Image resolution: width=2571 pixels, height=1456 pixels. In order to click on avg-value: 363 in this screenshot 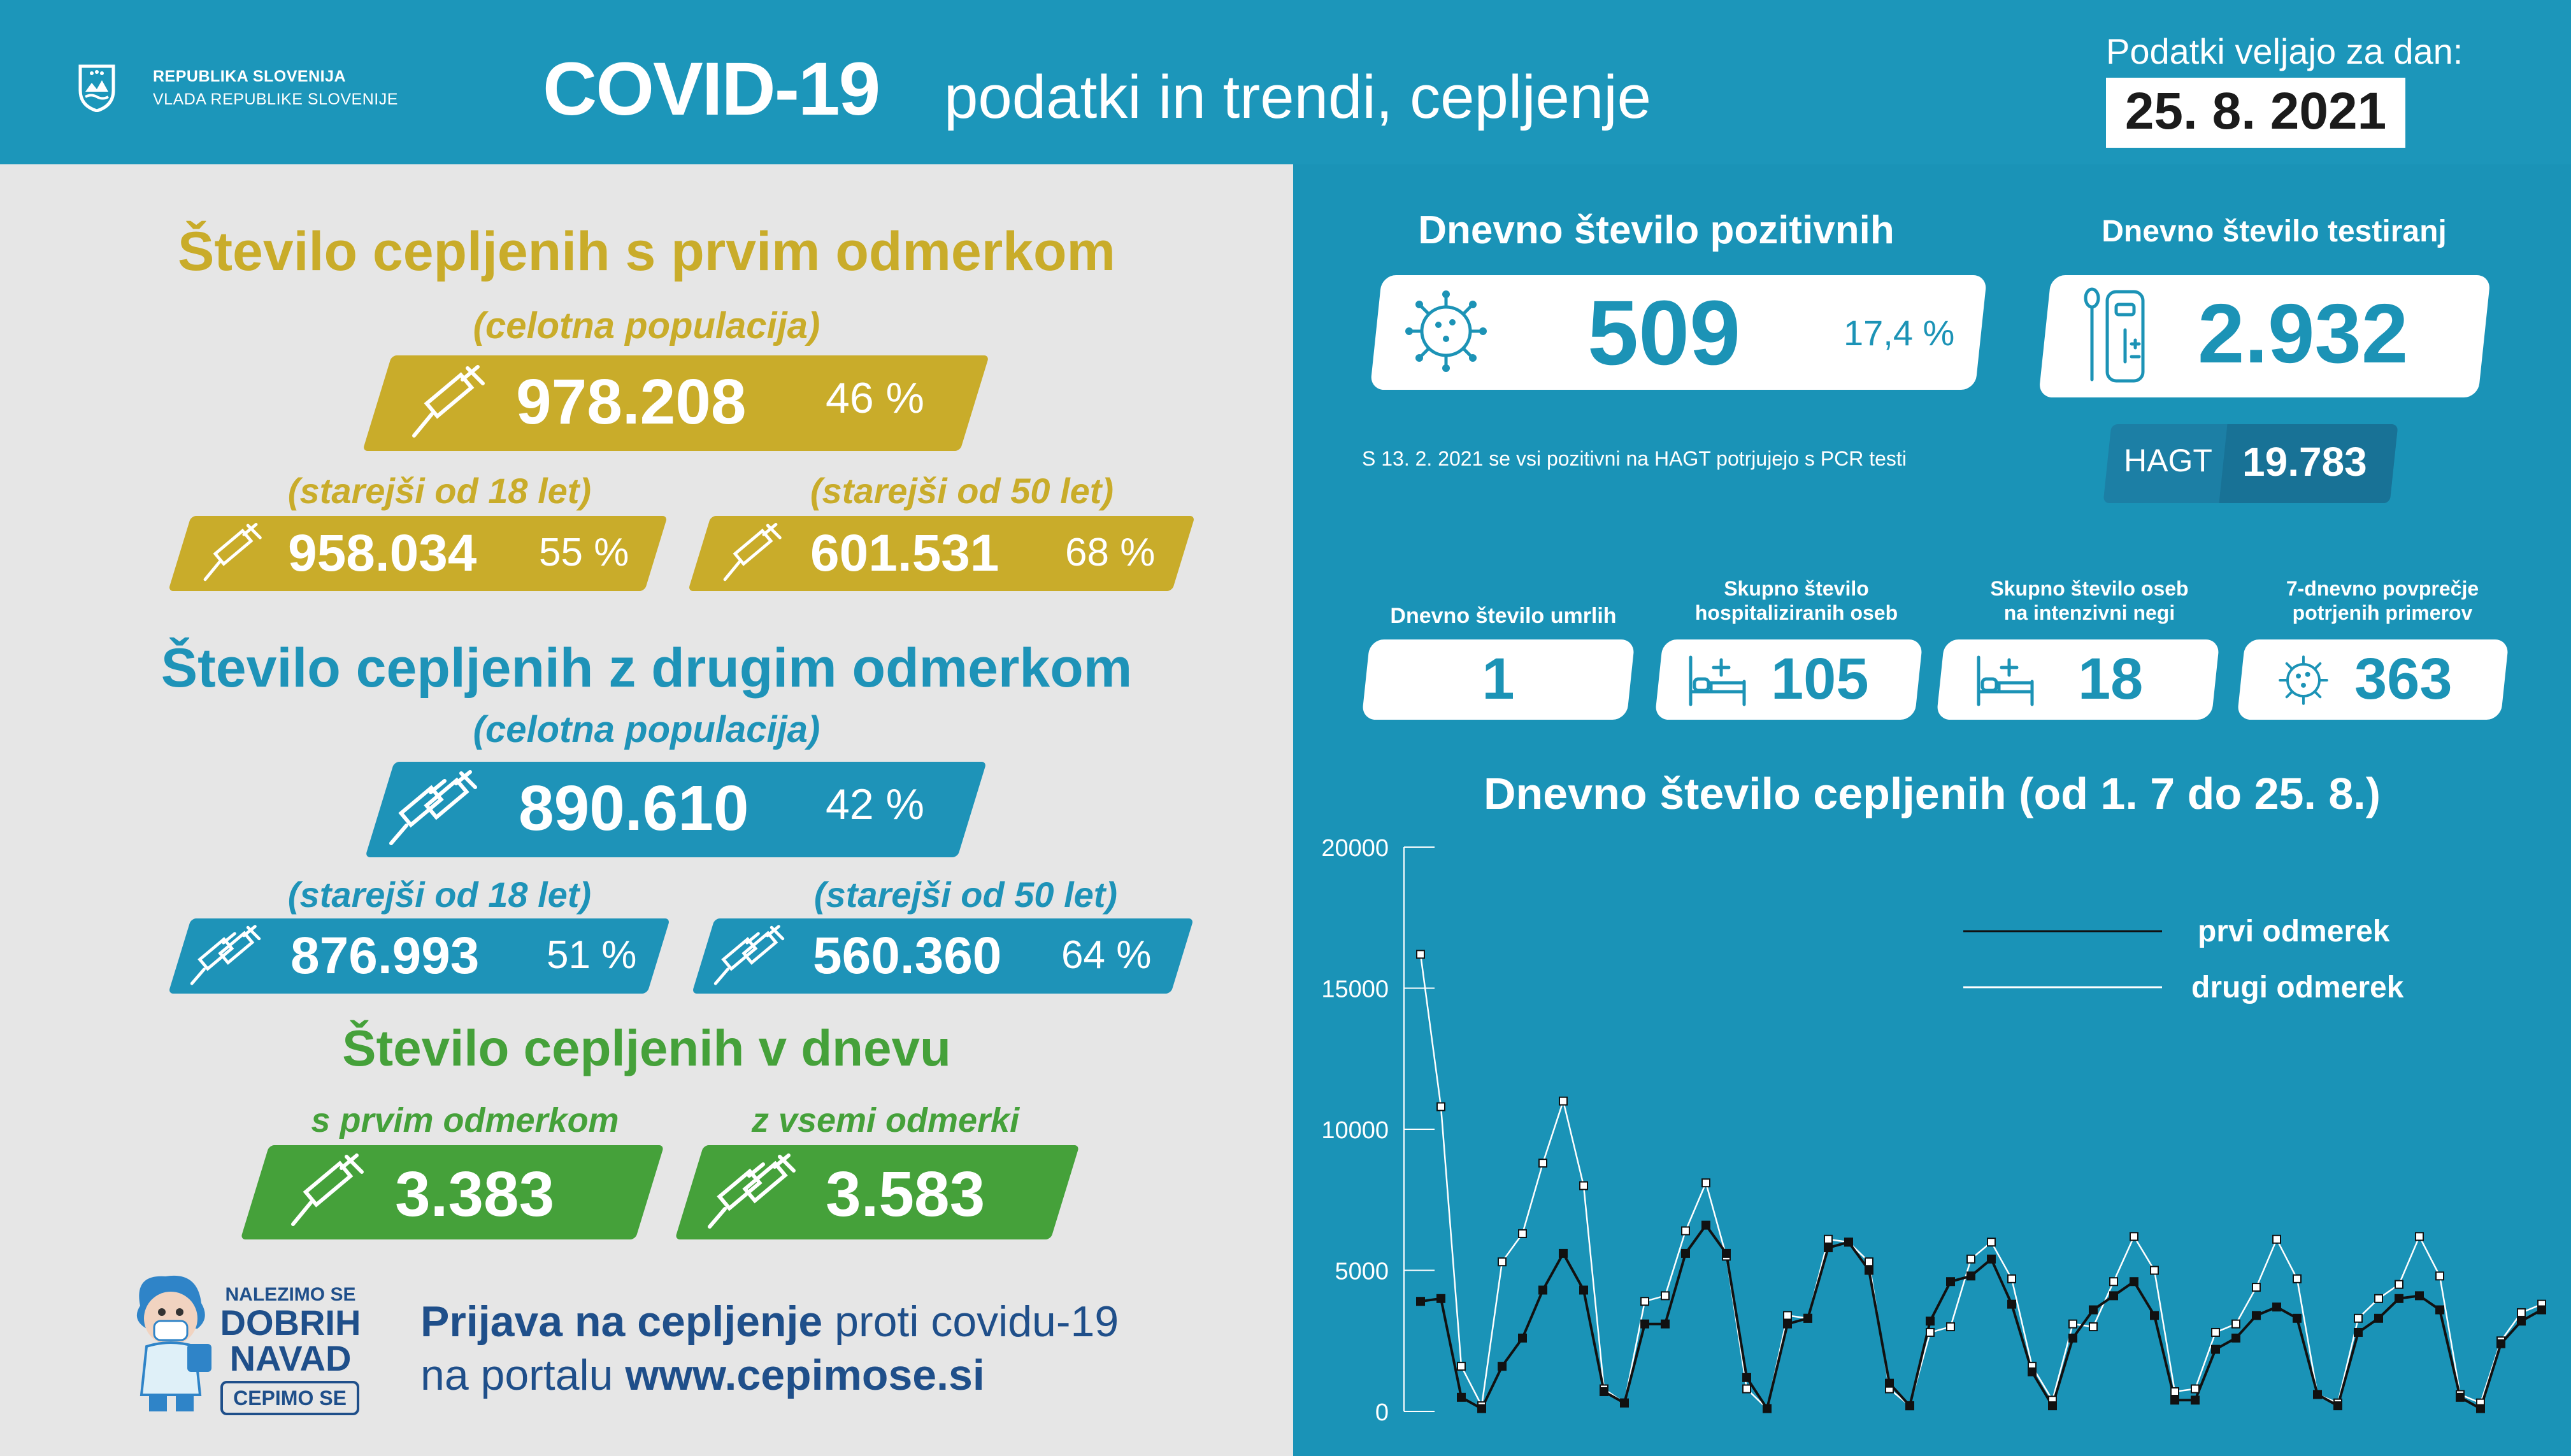, I will do `click(2403, 678)`.